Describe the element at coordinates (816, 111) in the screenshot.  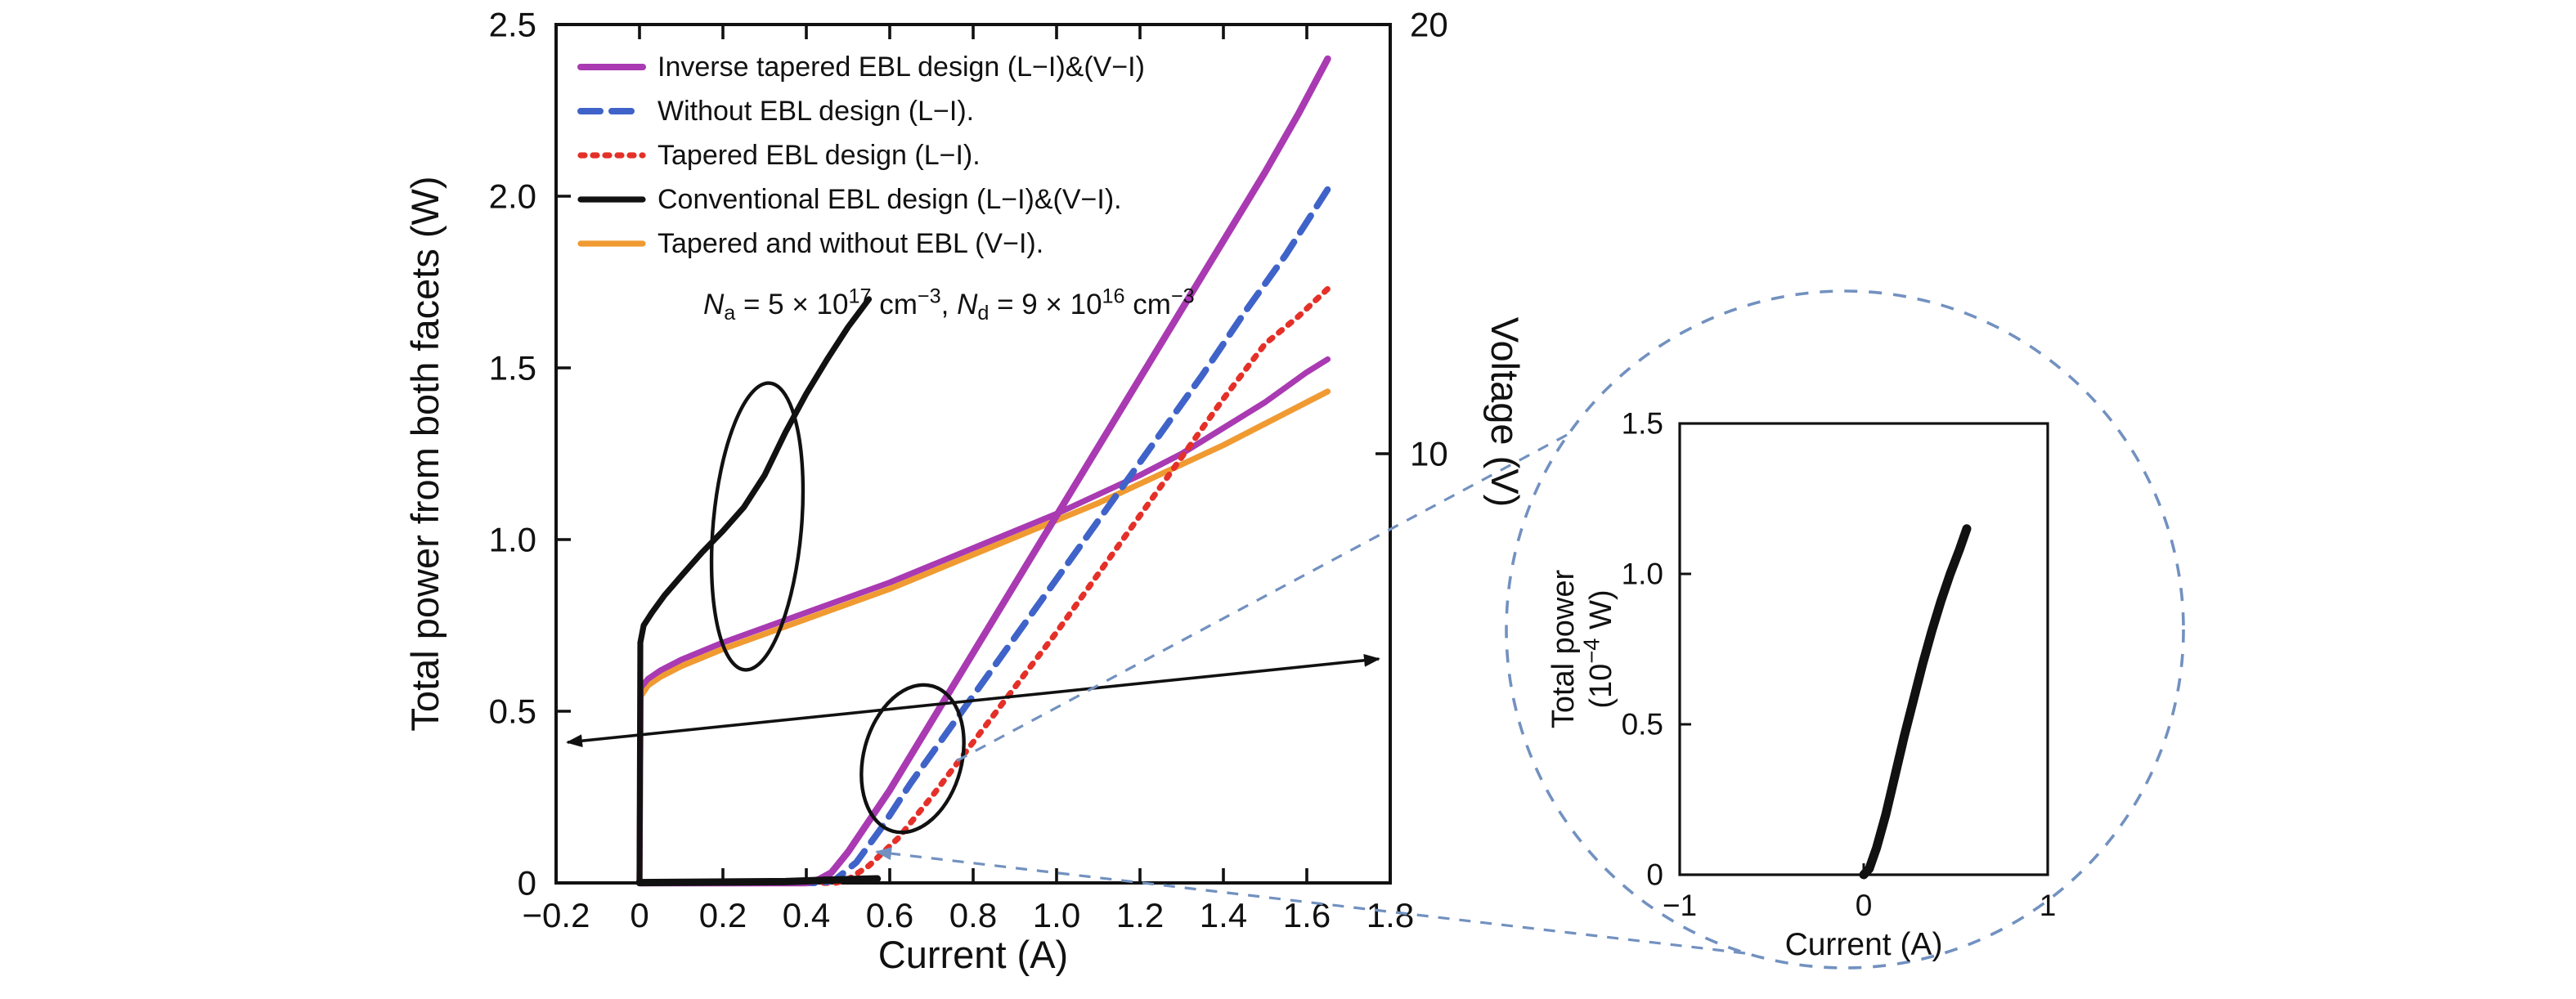
I see `legend-label: Without EBL design (L−I).` at that location.